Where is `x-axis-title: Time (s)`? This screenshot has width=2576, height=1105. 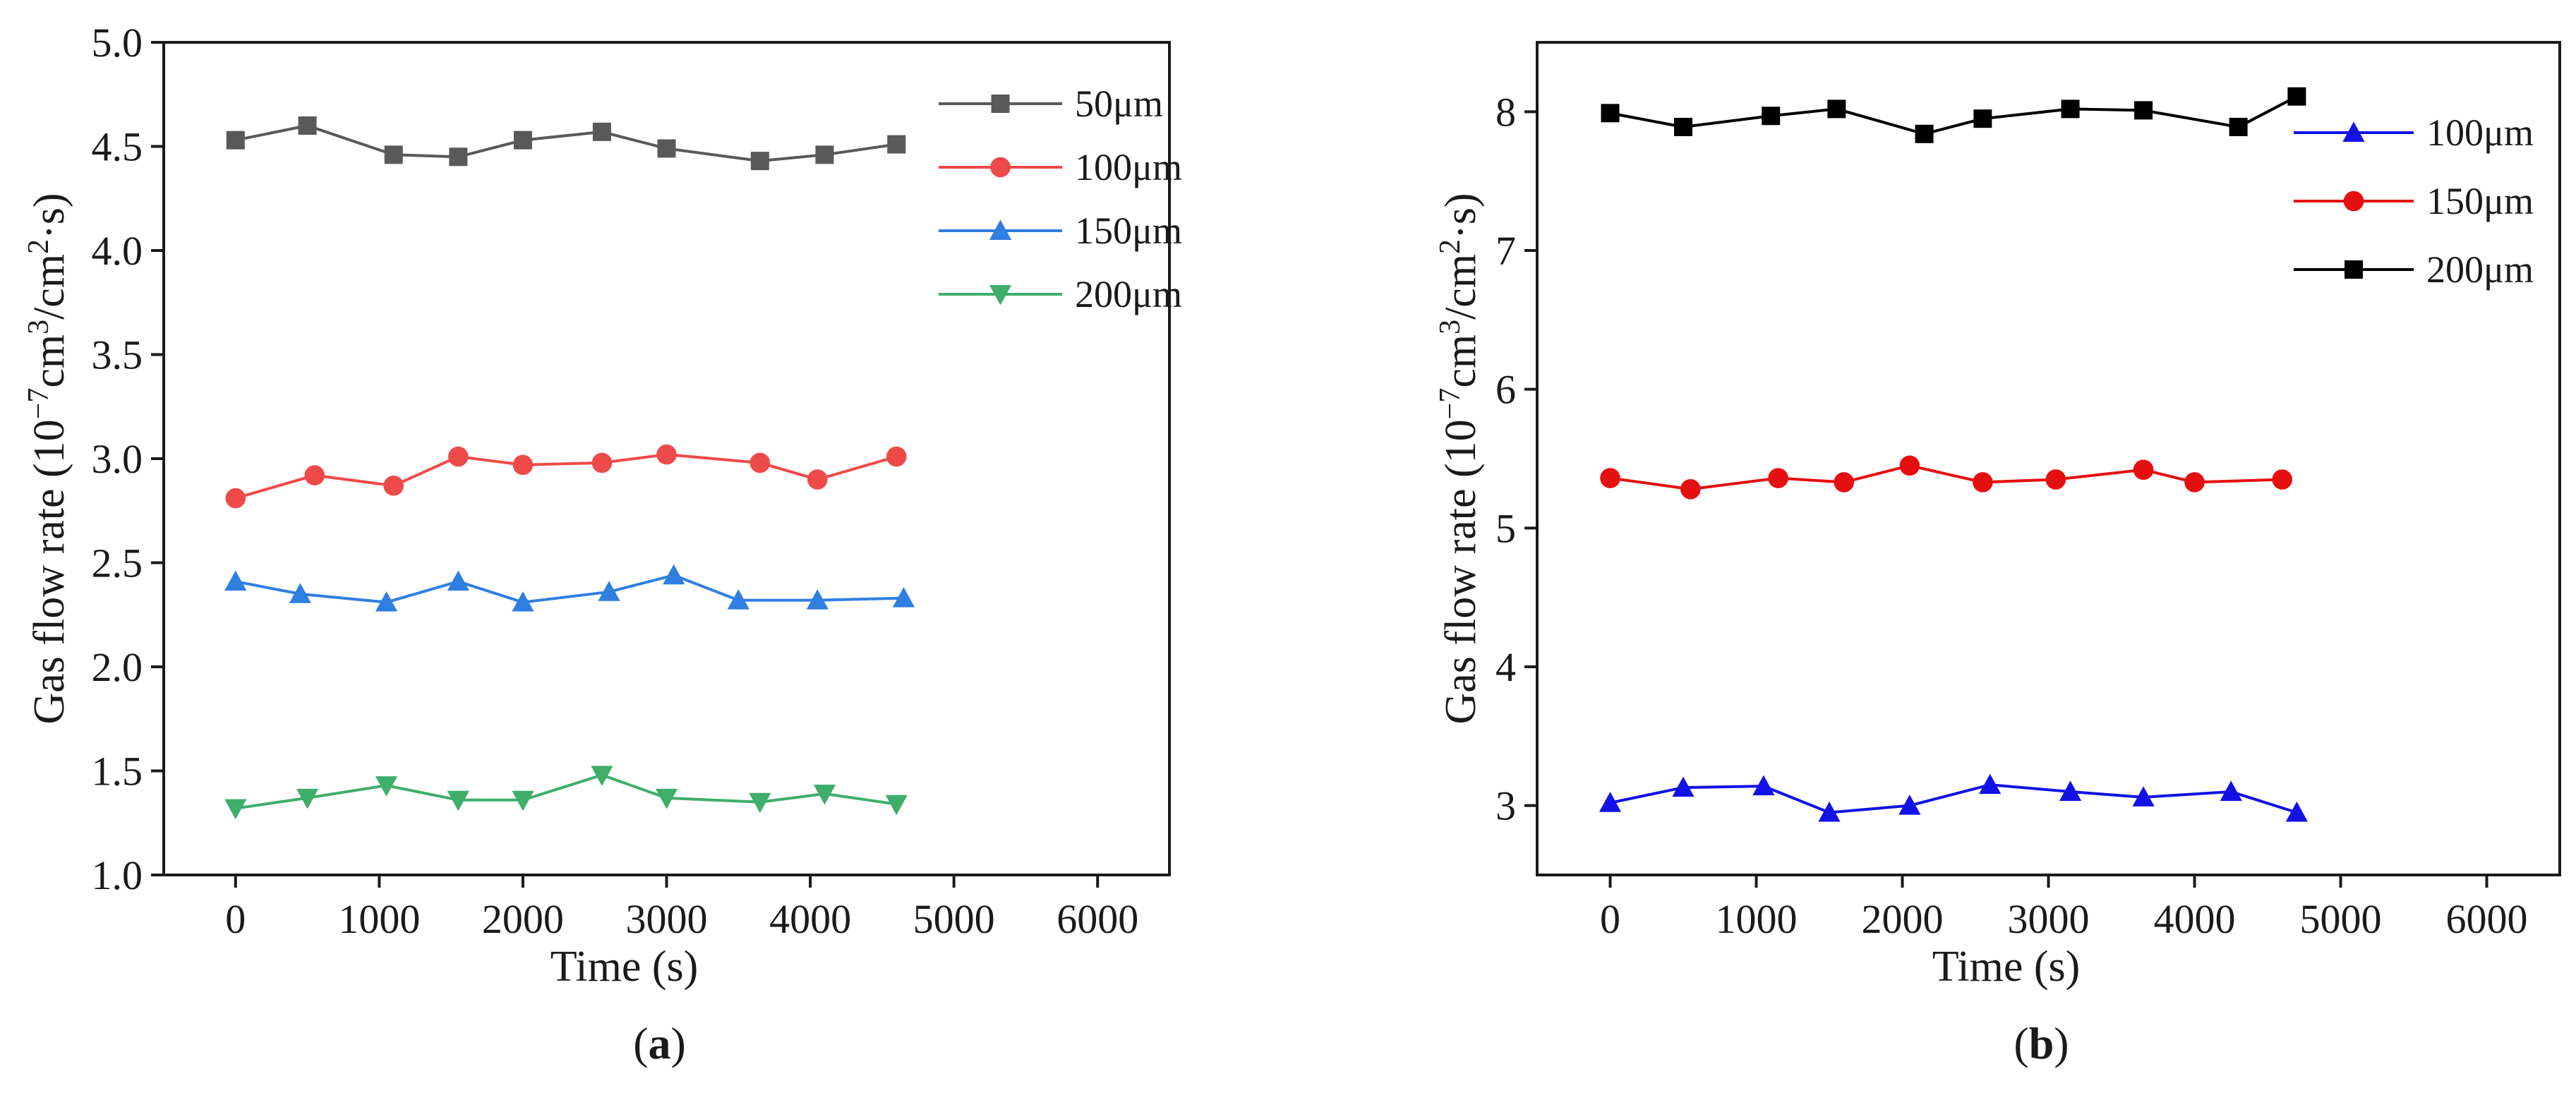
x-axis-title: Time (s) is located at coordinates (624, 967).